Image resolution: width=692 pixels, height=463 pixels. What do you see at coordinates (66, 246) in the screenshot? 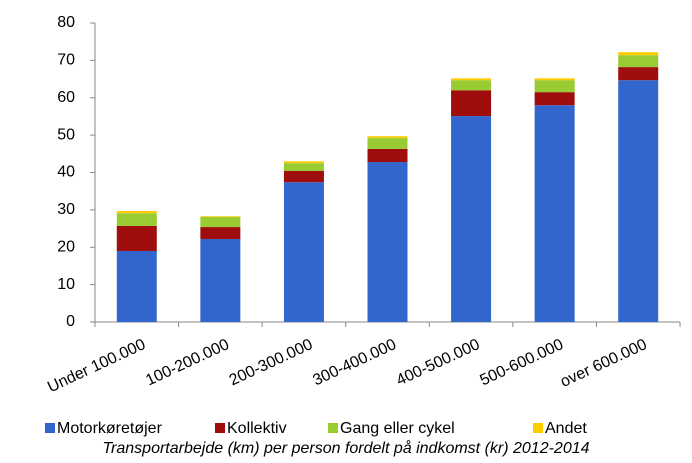
I see `y-tick-label: 20` at bounding box center [66, 246].